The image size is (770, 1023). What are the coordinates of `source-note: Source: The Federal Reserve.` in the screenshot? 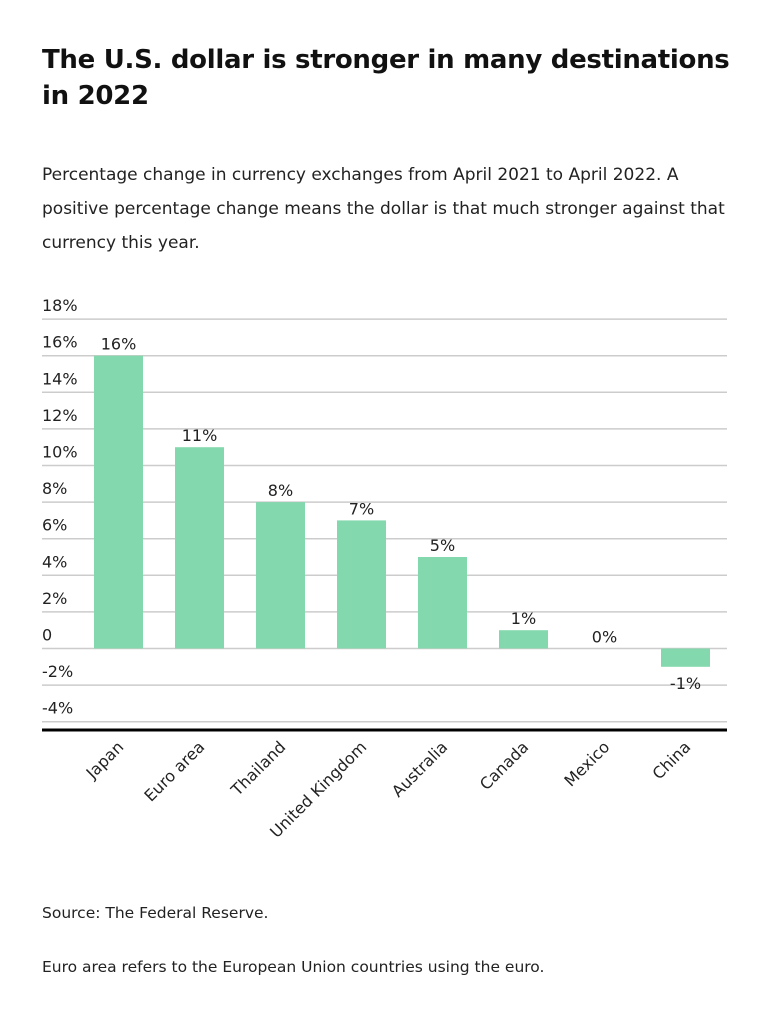 It's located at (155, 913).